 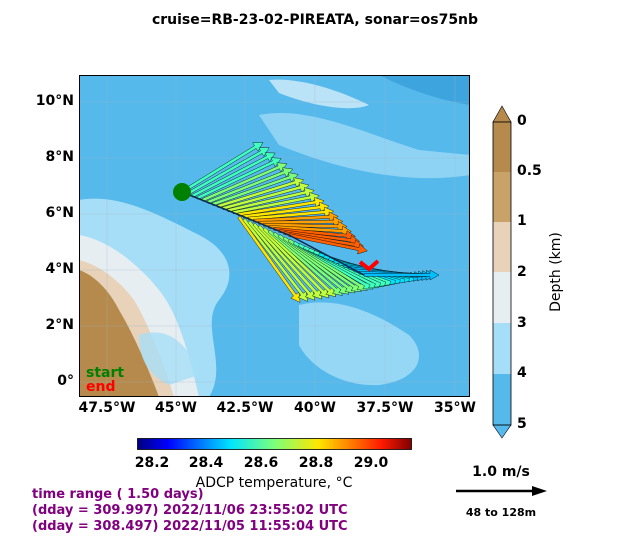 I want to click on start-time-text: (dday = 308.497) 2022/11/05 11:55:04 UTC, so click(x=190, y=526).